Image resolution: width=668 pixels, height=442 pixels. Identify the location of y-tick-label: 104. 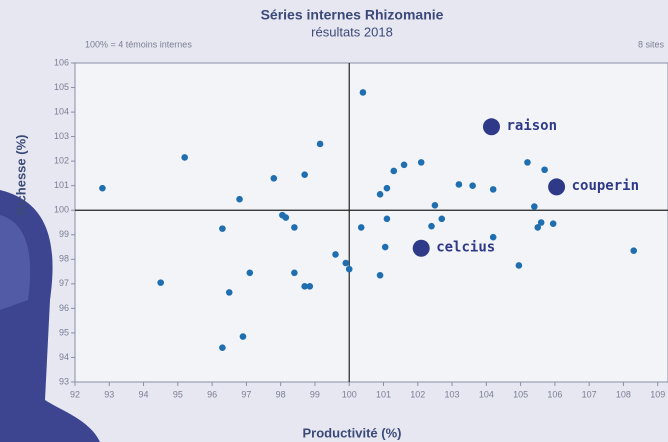
(61, 111).